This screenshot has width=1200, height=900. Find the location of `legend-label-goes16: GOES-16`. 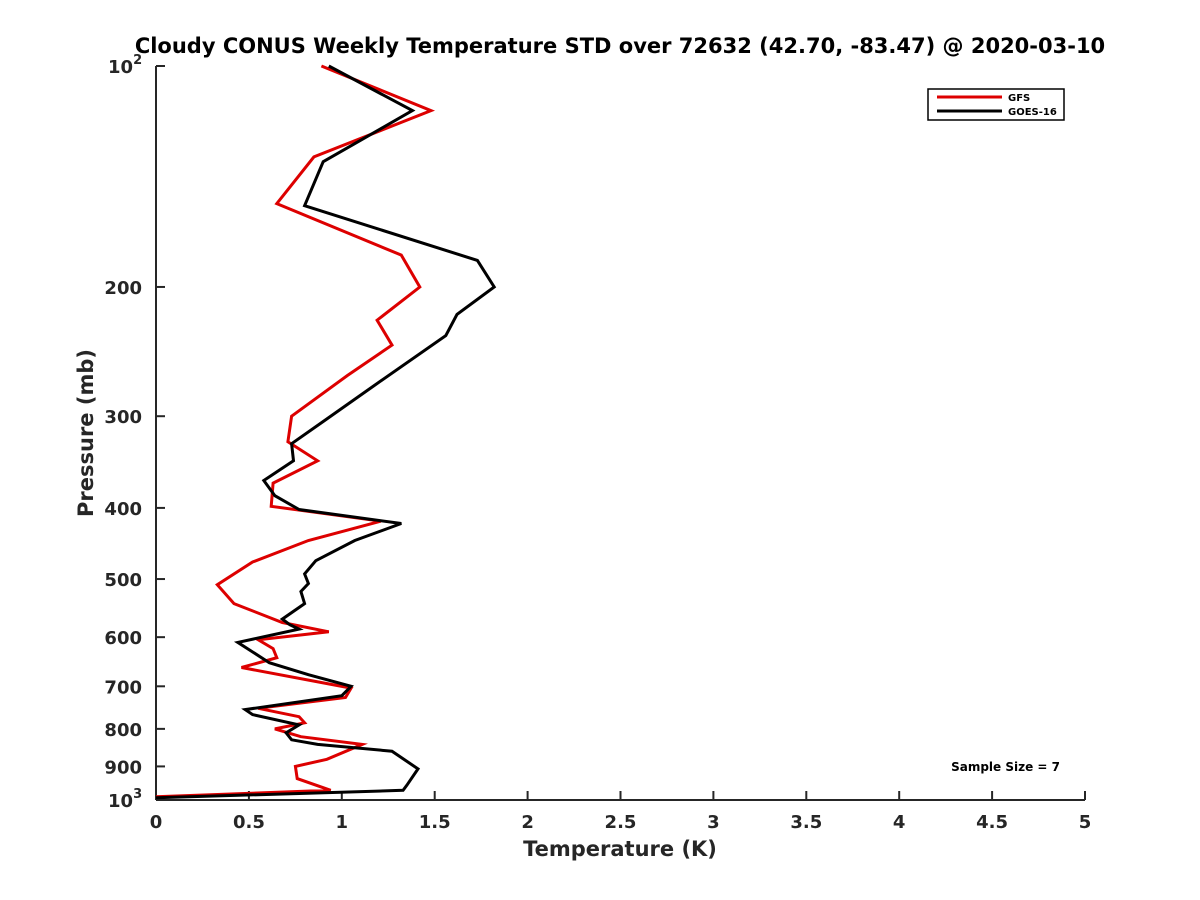

legend-label-goes16: GOES-16 is located at coordinates (1032, 112).